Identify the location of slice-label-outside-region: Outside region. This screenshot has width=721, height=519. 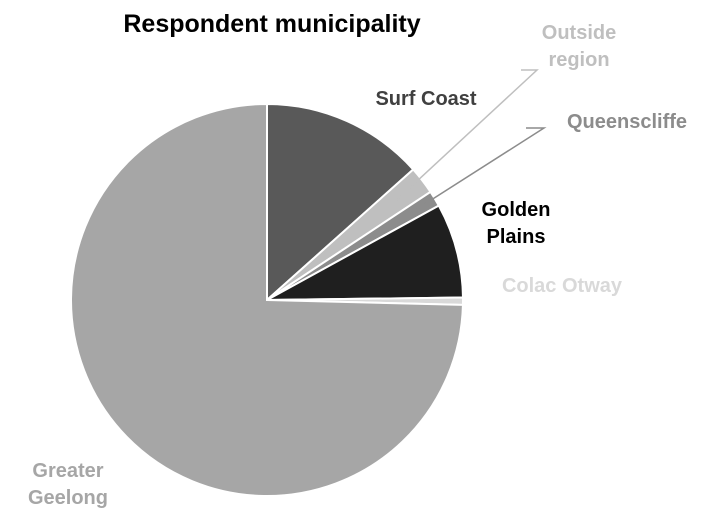
(579, 46).